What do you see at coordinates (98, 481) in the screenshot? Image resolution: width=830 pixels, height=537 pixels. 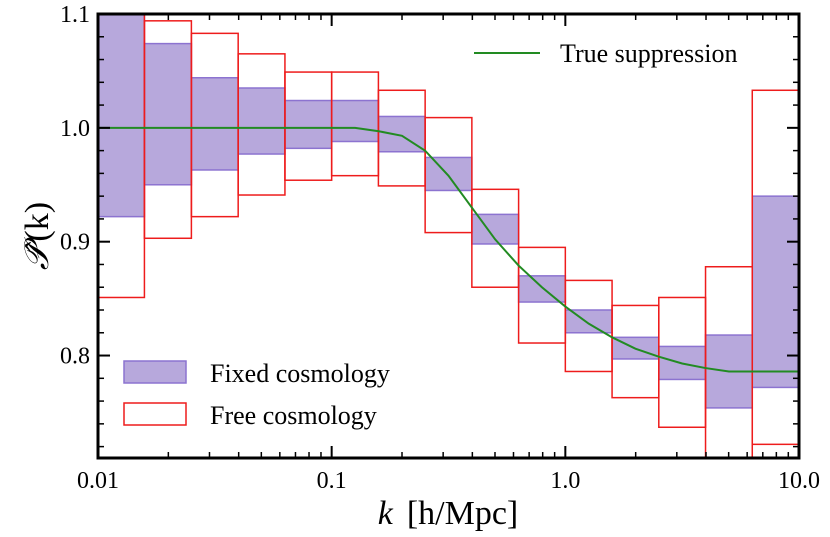 I see `x-tick-label: 0.01` at bounding box center [98, 481].